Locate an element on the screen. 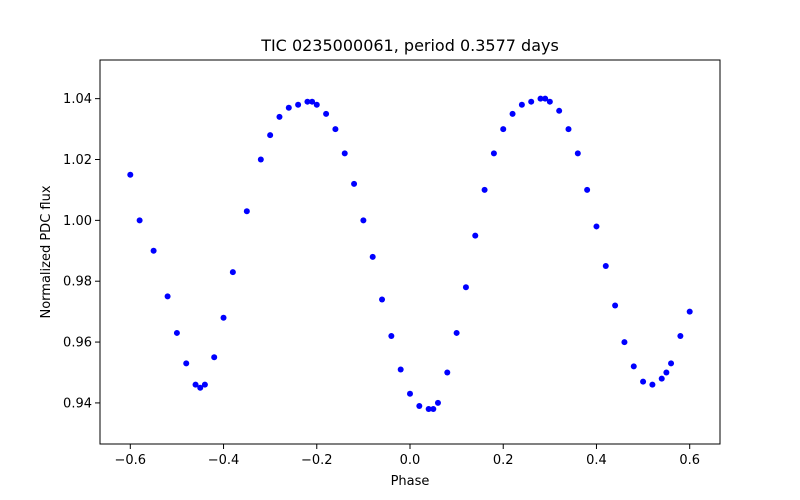 The width and height of the screenshot is (800, 500). y-tick-label: 0.98 is located at coordinates (77, 282).